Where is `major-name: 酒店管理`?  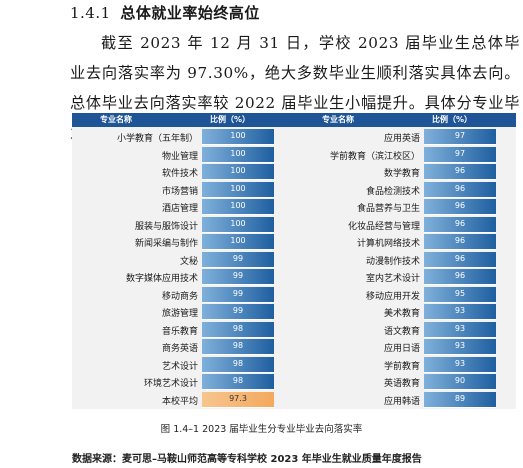
major-name: 酒店管理 is located at coordinates (179, 209).